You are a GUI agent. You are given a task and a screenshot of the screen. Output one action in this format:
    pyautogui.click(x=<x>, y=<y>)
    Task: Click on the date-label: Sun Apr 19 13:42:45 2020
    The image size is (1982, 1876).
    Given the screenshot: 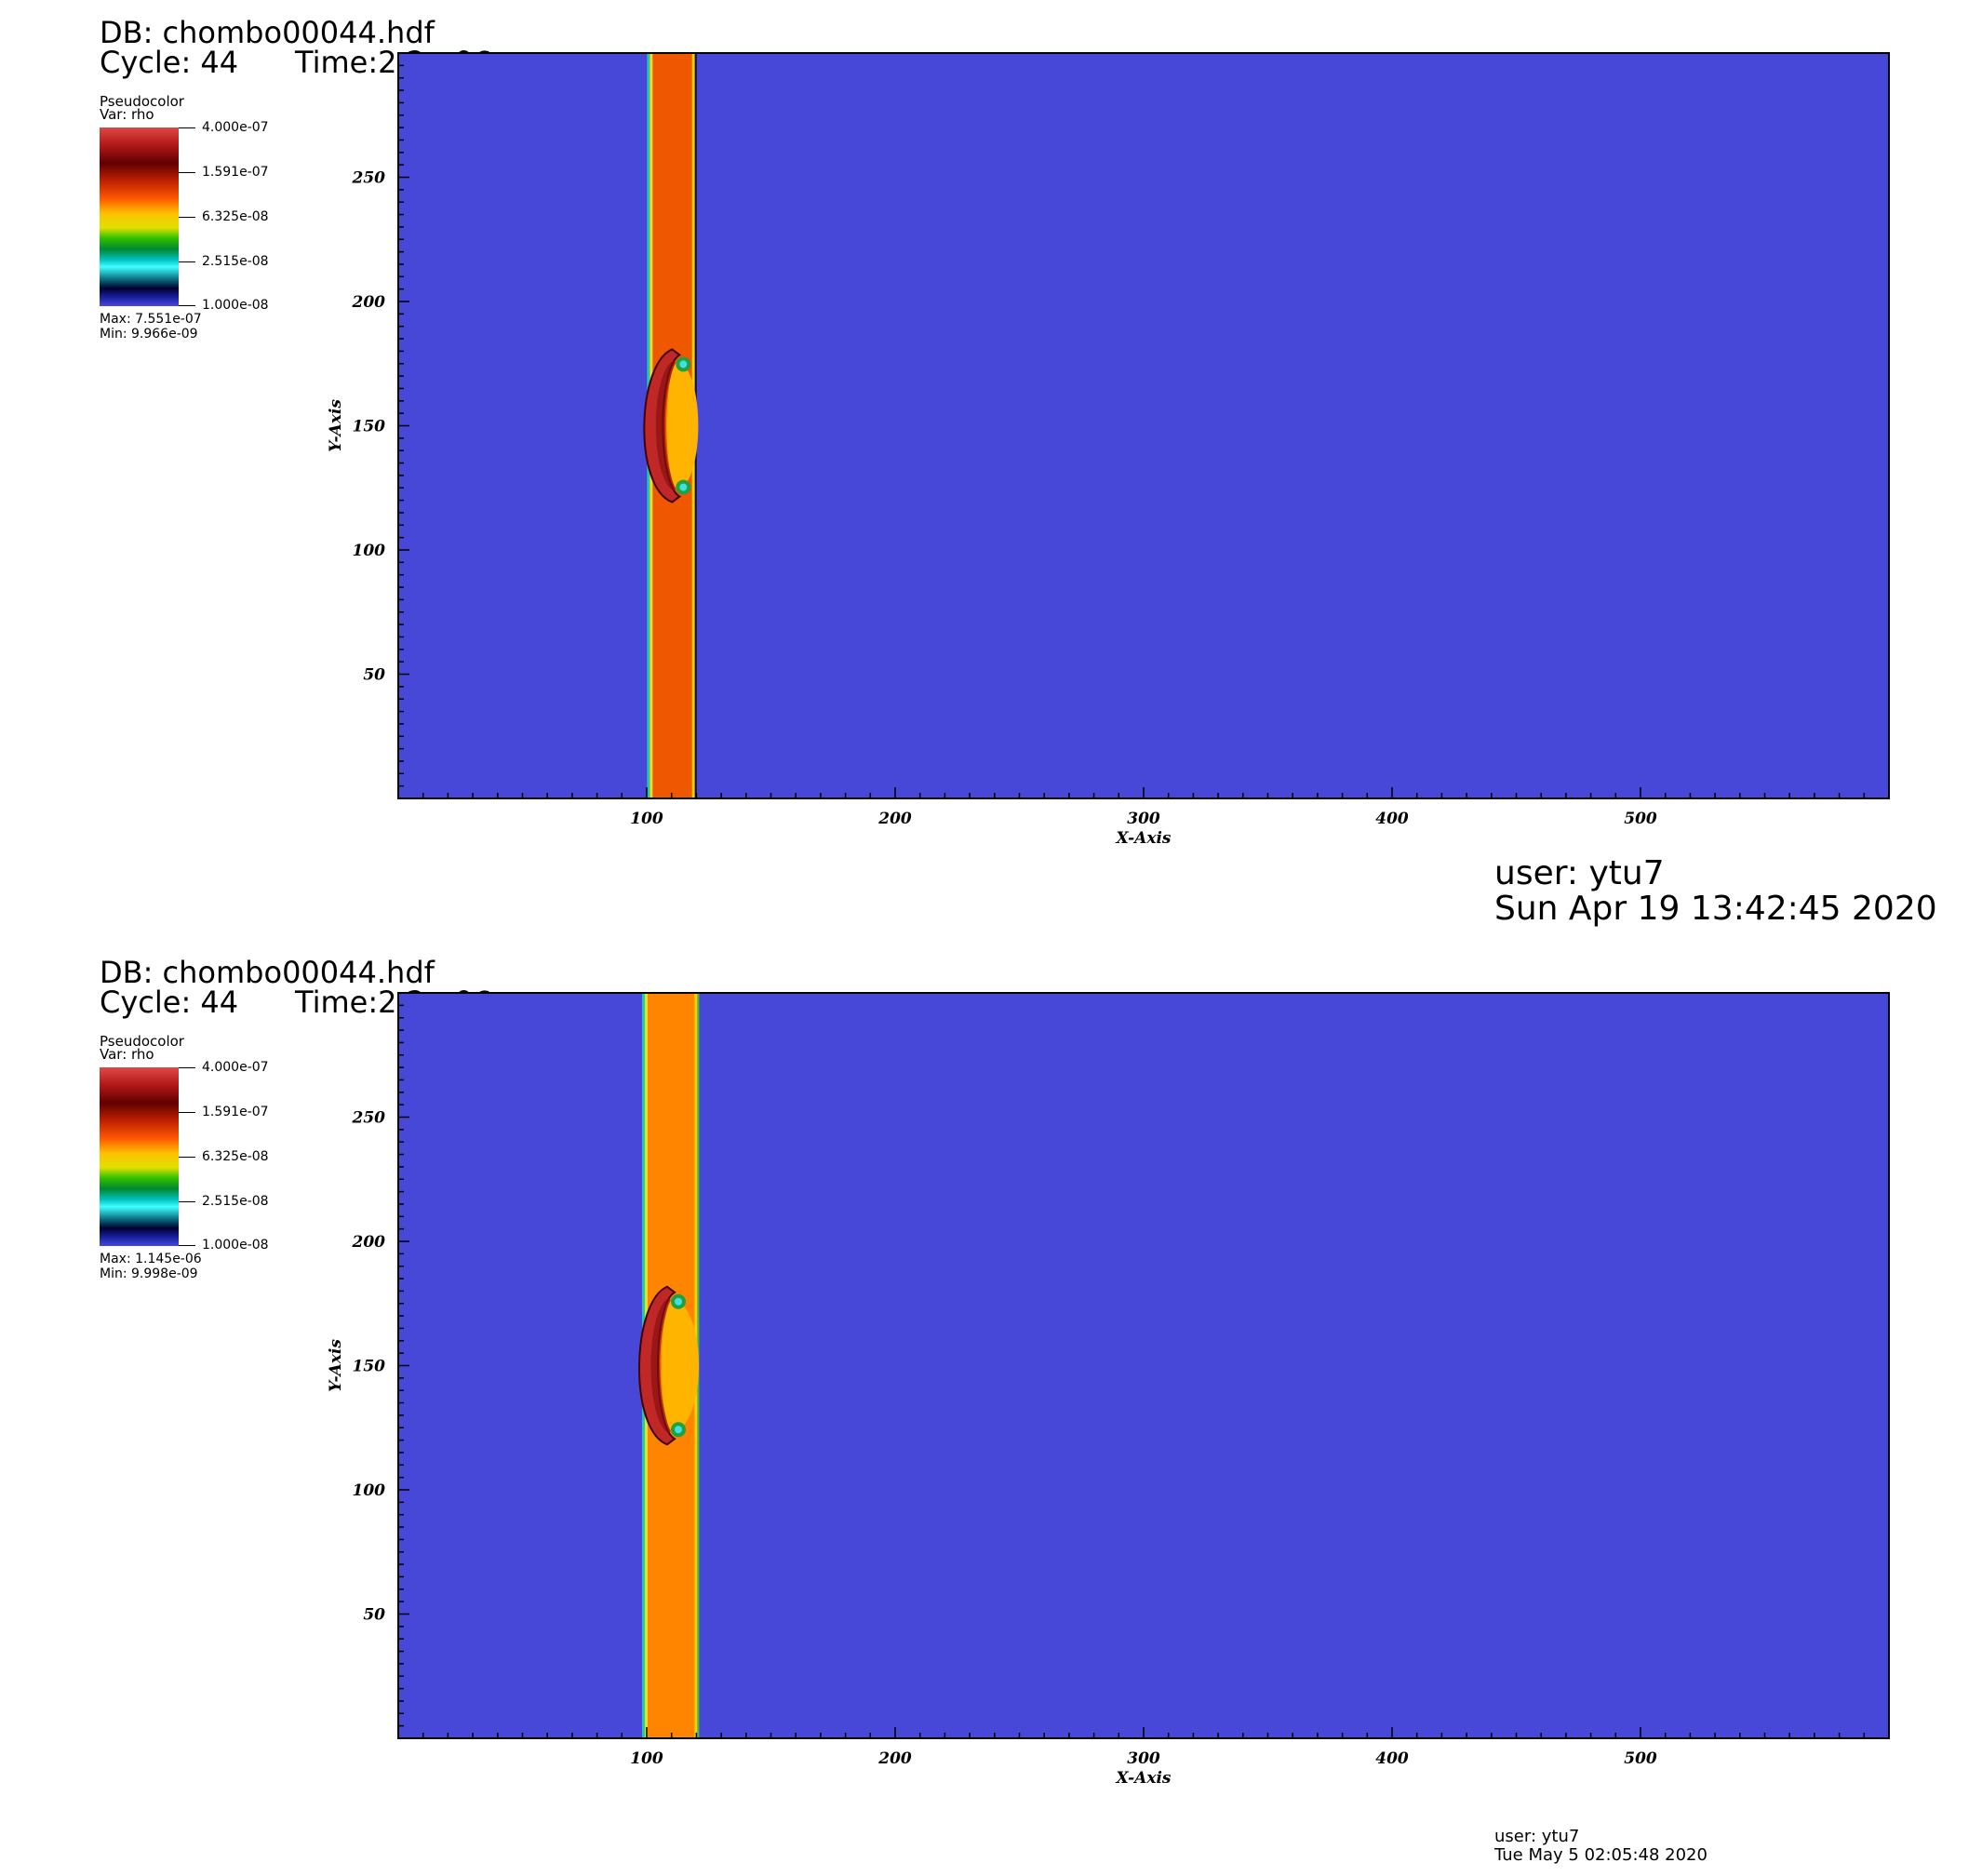 What is the action you would take?
    pyautogui.click(x=1715, y=909)
    